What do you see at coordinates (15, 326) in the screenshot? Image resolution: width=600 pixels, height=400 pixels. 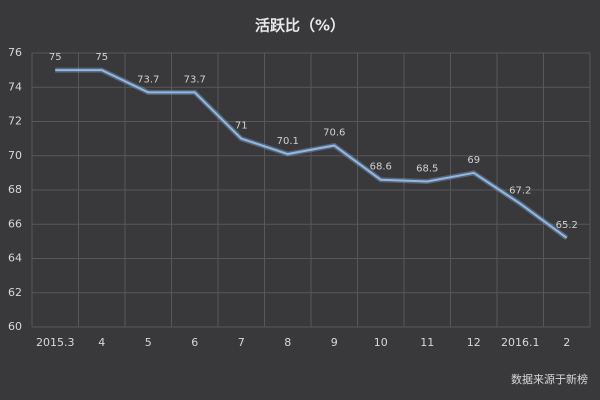 I see `y-tick-label: 60` at bounding box center [15, 326].